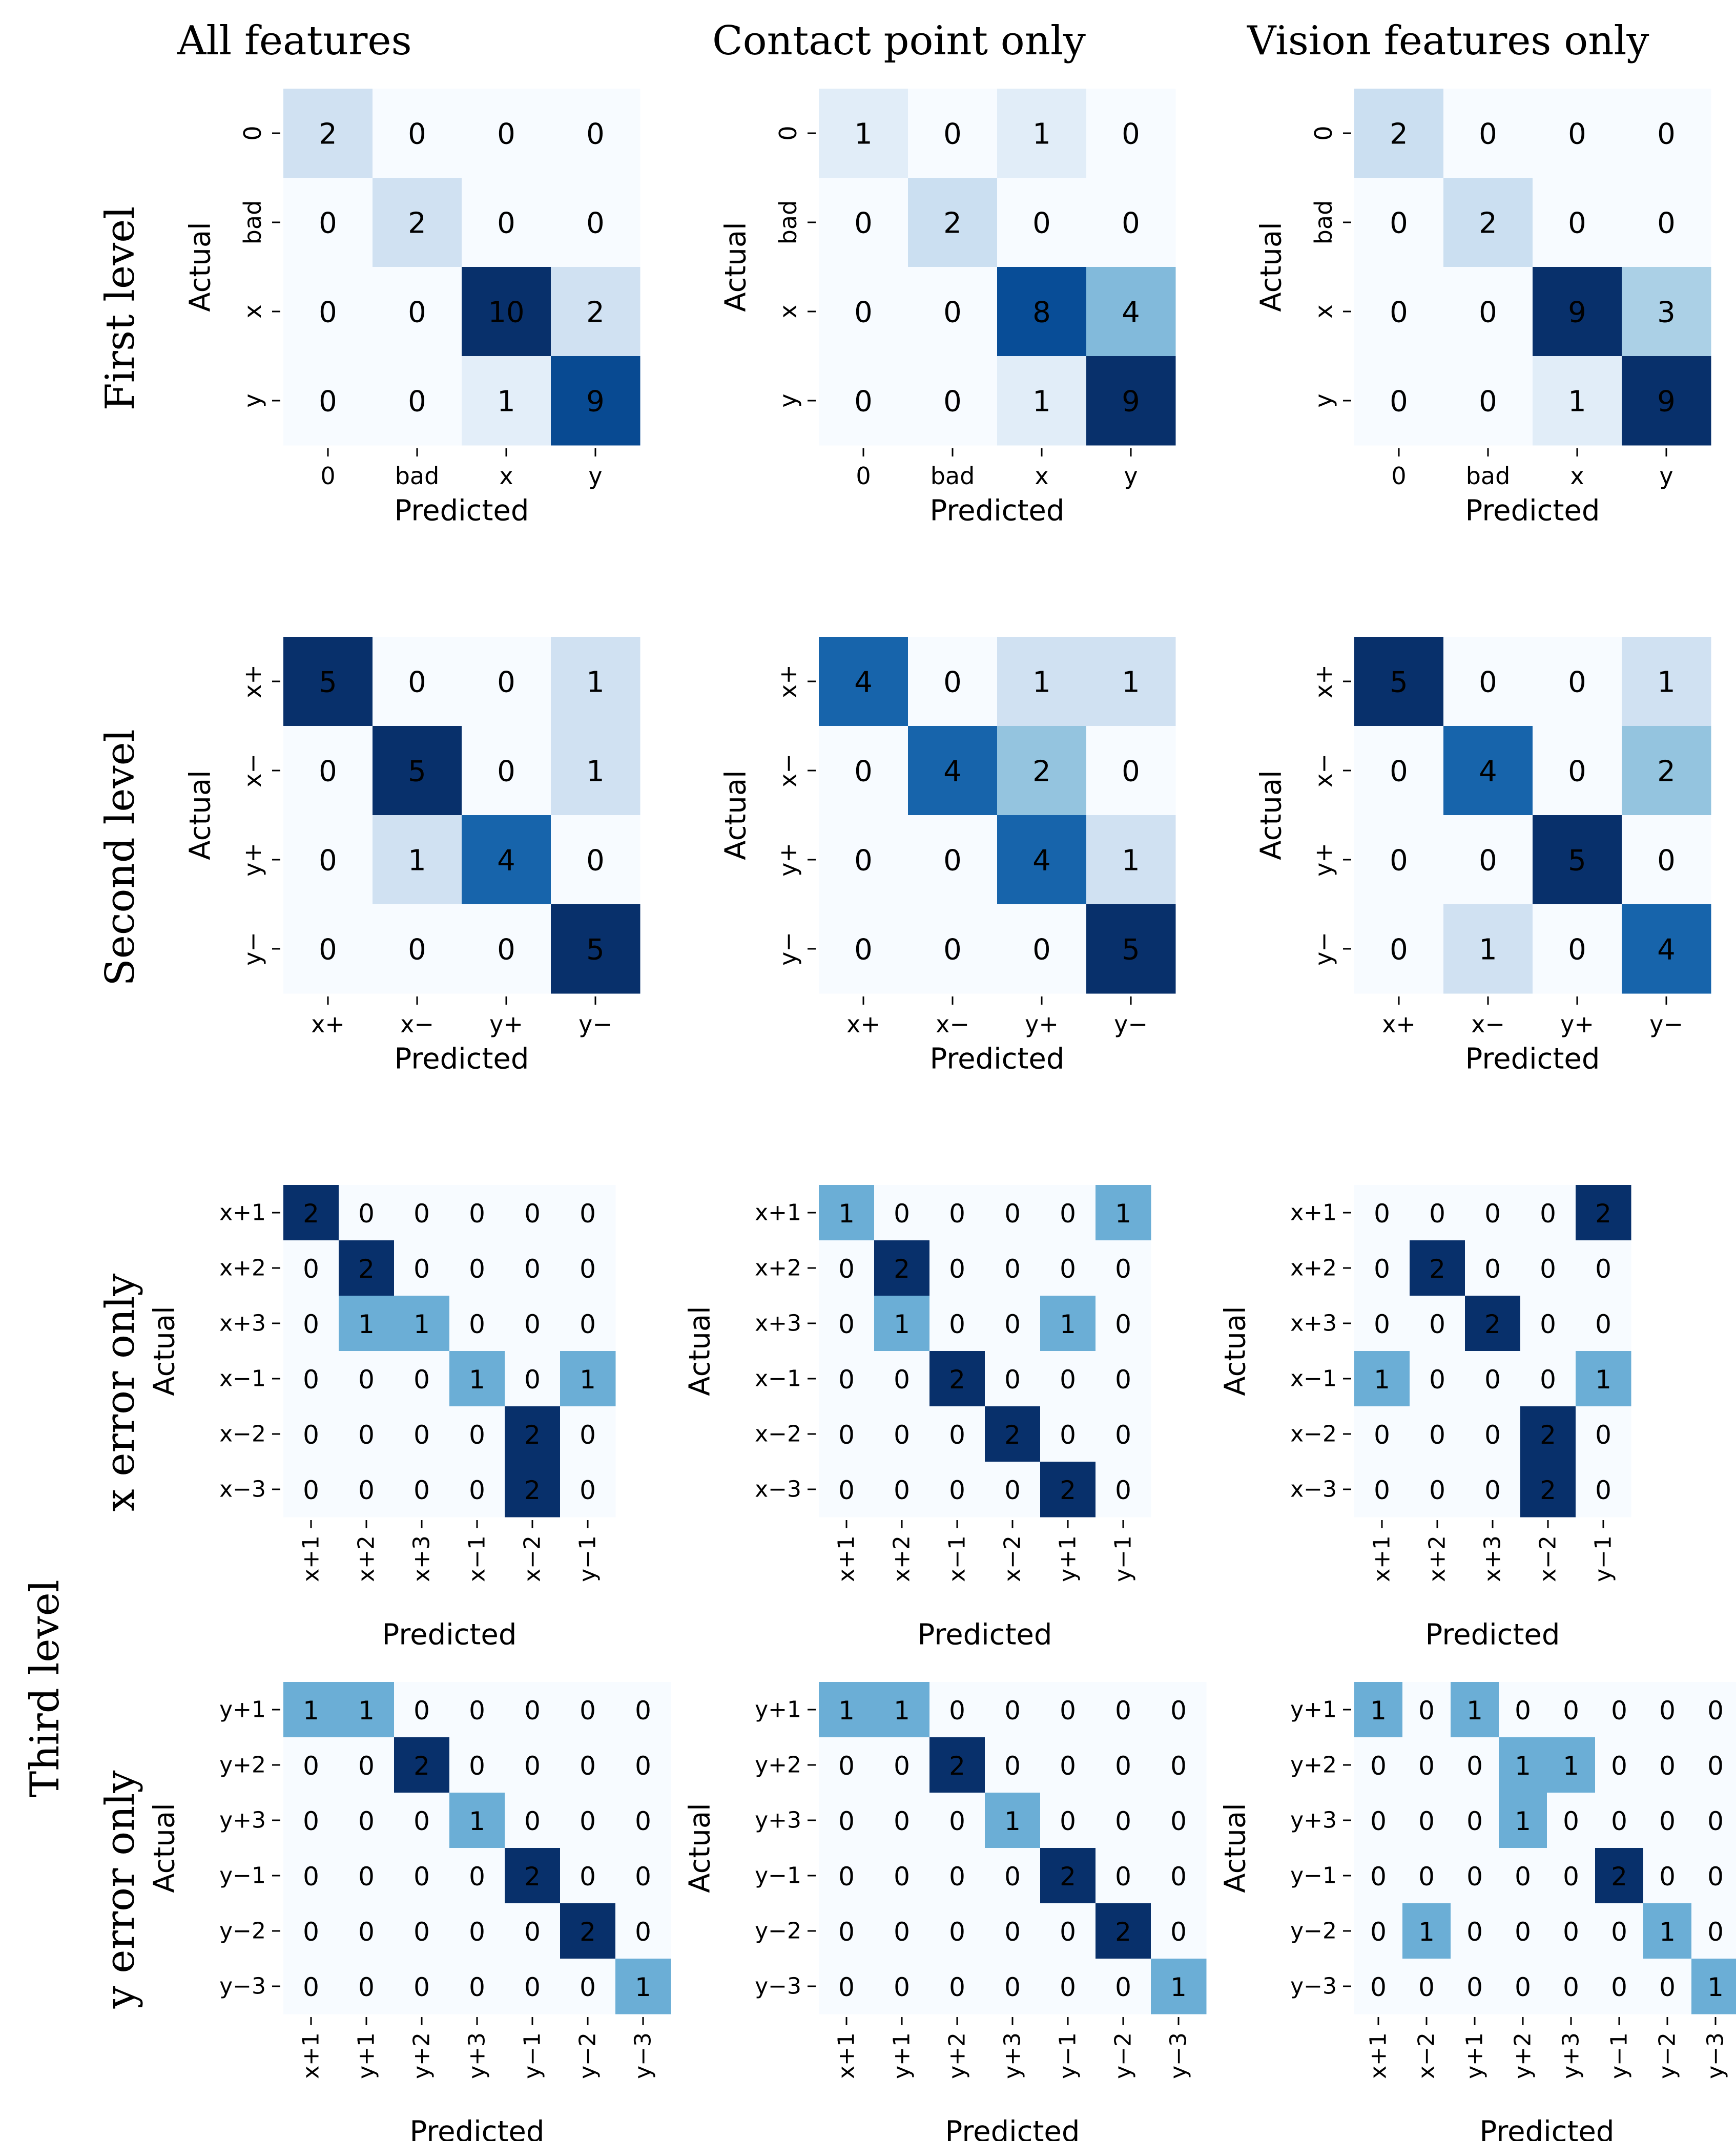 This screenshot has height=2141, width=1736. I want to click on x-tick-label: y, so click(1131, 476).